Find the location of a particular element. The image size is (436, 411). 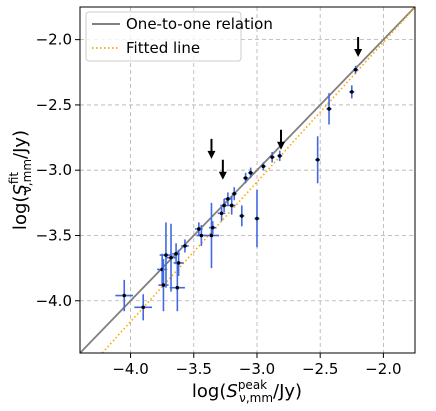

legend-label-fitted: Fitted line is located at coordinates (163, 48).